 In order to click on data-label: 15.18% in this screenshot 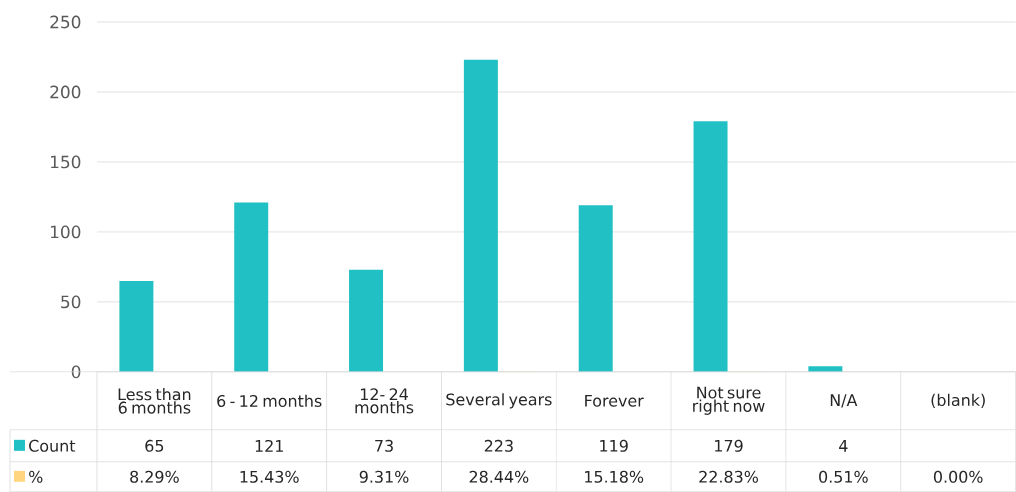, I will do `click(614, 476)`.